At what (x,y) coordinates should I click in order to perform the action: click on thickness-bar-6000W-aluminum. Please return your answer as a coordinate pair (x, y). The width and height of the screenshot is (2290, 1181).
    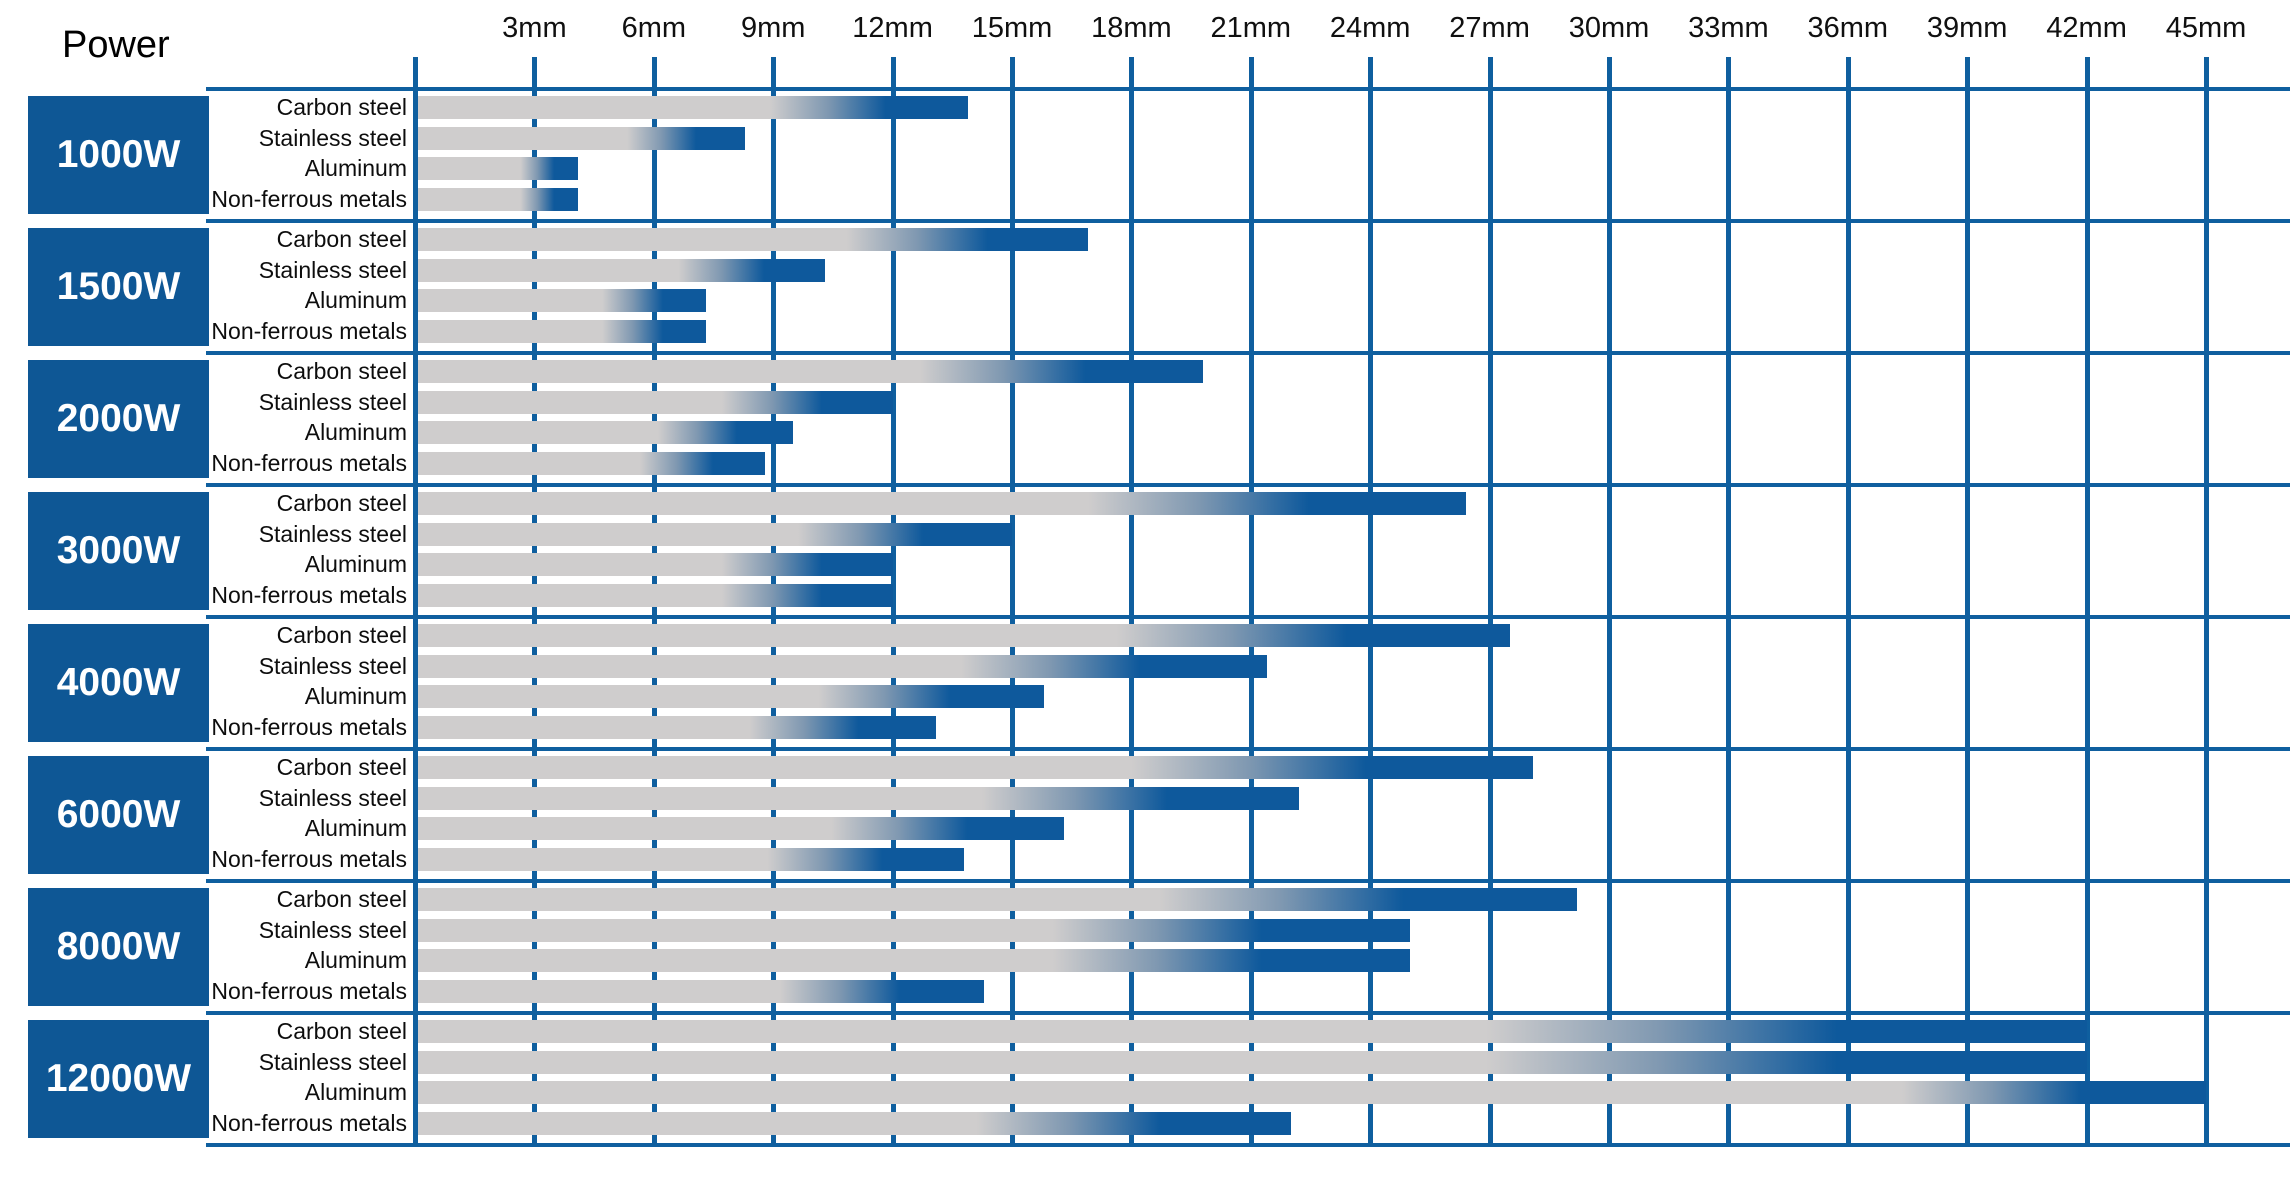
    Looking at the image, I should click on (741, 828).